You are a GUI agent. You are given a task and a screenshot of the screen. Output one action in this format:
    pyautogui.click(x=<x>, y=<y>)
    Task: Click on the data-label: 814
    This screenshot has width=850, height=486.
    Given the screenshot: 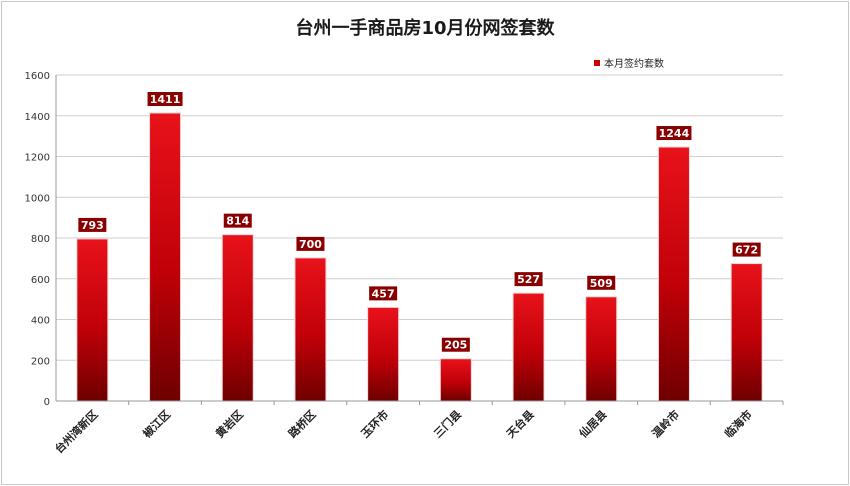 What is the action you would take?
    pyautogui.click(x=237, y=221)
    